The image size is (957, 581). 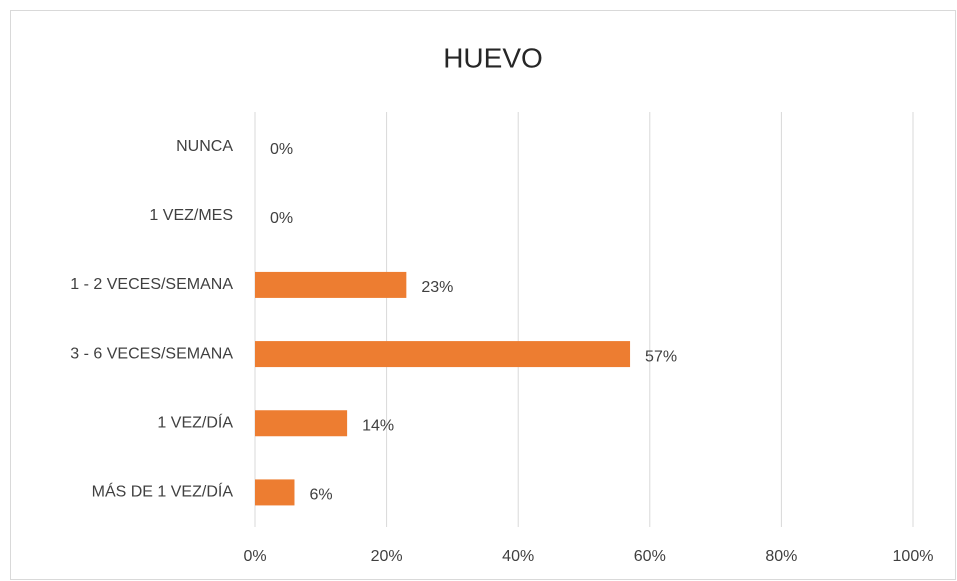 I want to click on x-tick-label: 0%, so click(x=254, y=556).